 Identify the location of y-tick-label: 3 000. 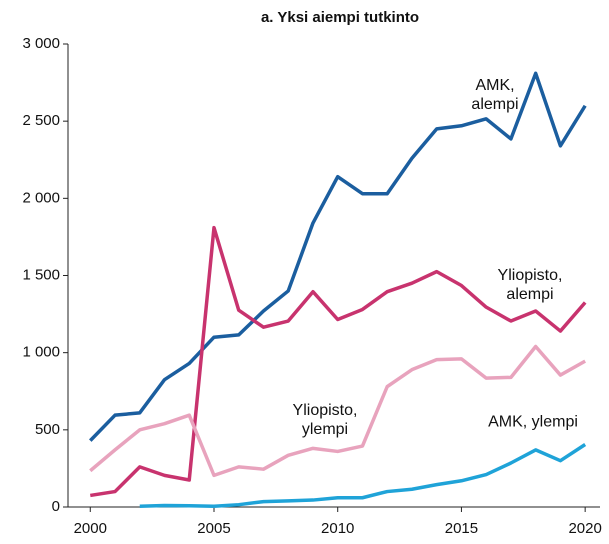
(41, 43).